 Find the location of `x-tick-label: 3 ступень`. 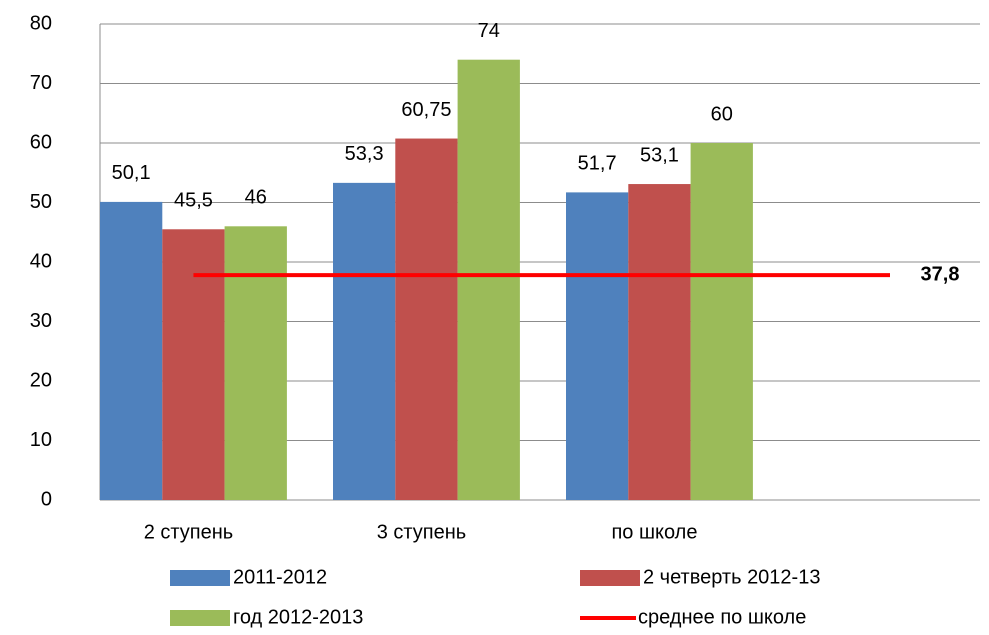

x-tick-label: 3 ступень is located at coordinates (421, 532).